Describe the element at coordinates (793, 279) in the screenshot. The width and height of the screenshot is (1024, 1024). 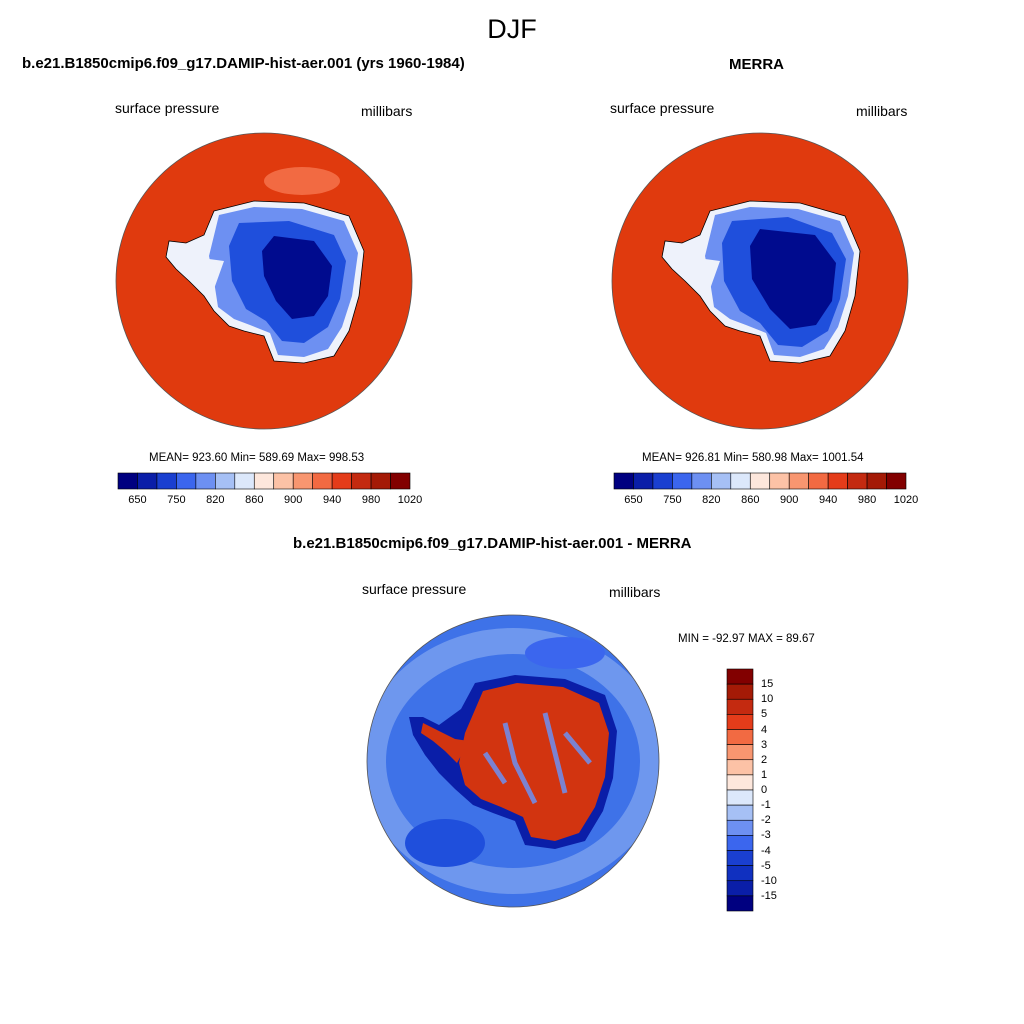
I see `obs-land-high` at that location.